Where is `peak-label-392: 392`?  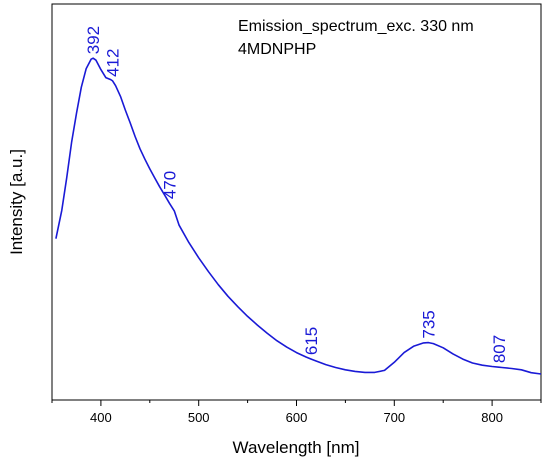
peak-label-392: 392 is located at coordinates (93, 40).